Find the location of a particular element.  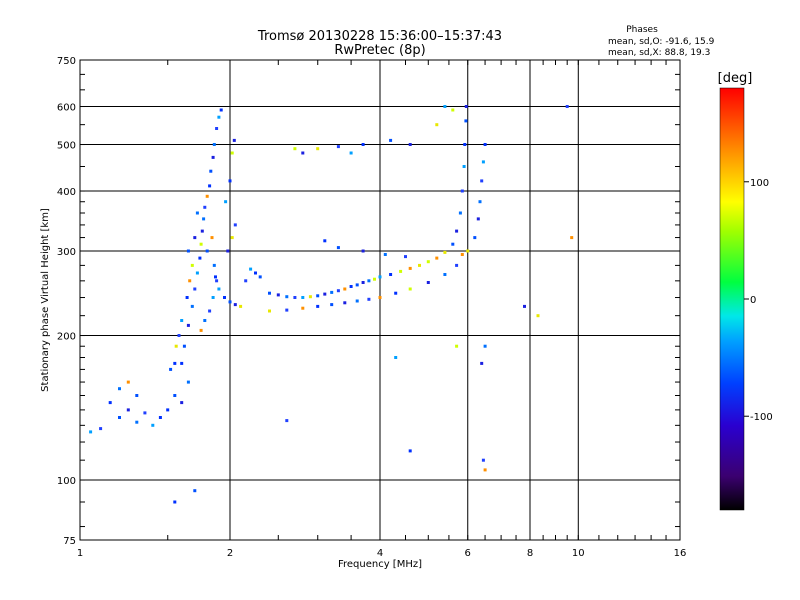

stats-line-x: mean, sd,X: 88.8, 19.3 is located at coordinates (659, 53).